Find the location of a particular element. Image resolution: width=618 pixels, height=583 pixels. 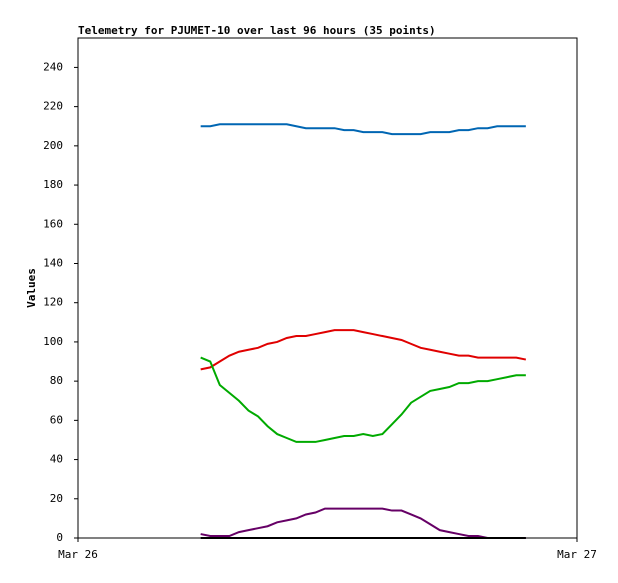

y-tick-label: 40 is located at coordinates (56, 459).